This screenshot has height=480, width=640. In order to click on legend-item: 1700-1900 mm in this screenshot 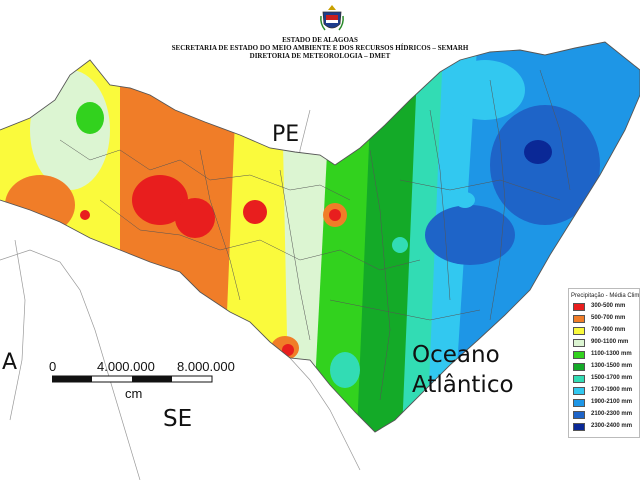, I will do `click(606, 391)`.